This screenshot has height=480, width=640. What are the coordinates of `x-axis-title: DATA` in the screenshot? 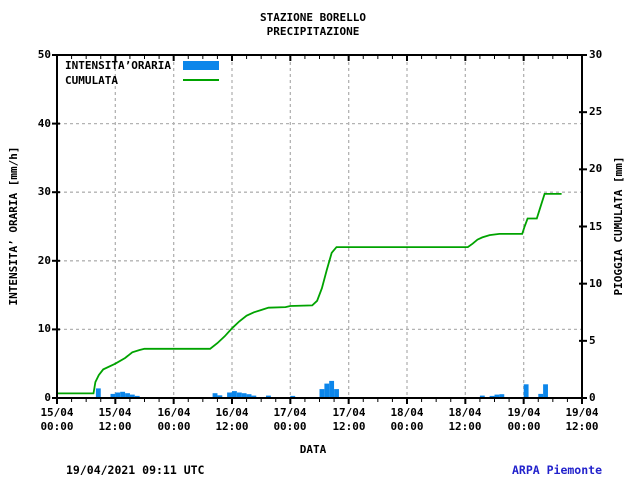 It's located at (313, 449).